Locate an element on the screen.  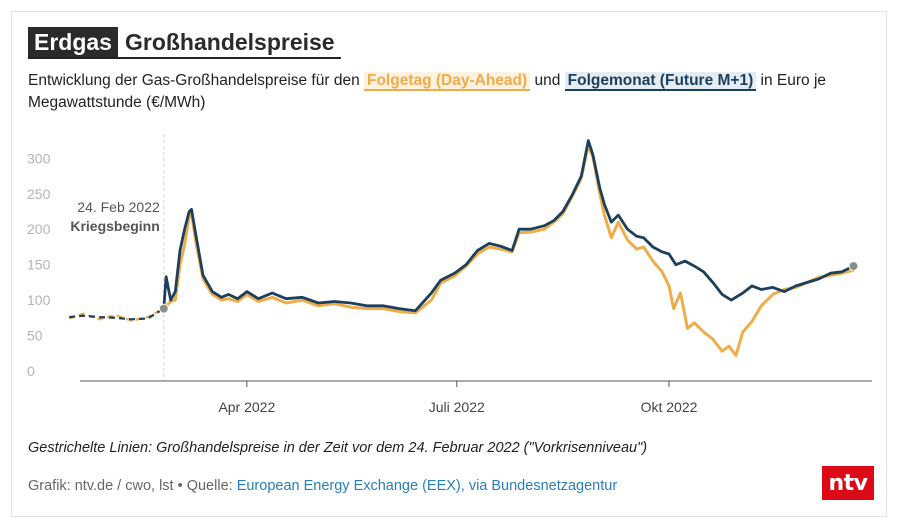
x-tick-label: Juli 2022 is located at coordinates (457, 407).